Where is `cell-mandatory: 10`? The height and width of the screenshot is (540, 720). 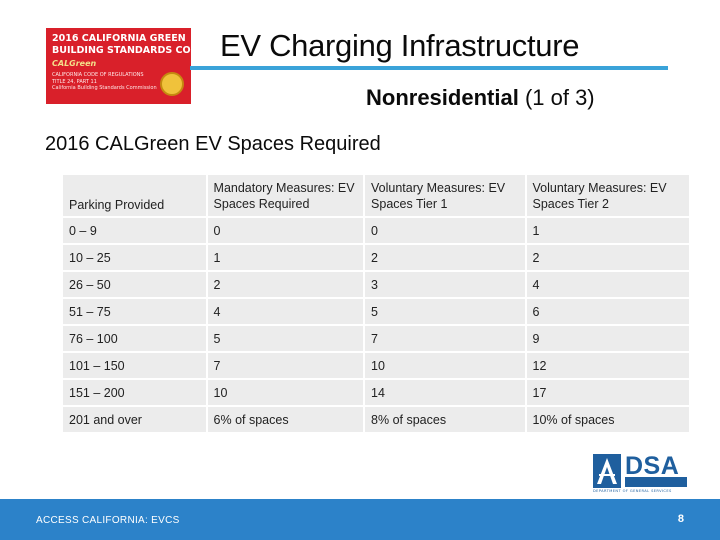 cell-mandatory: 10 is located at coordinates (285, 392).